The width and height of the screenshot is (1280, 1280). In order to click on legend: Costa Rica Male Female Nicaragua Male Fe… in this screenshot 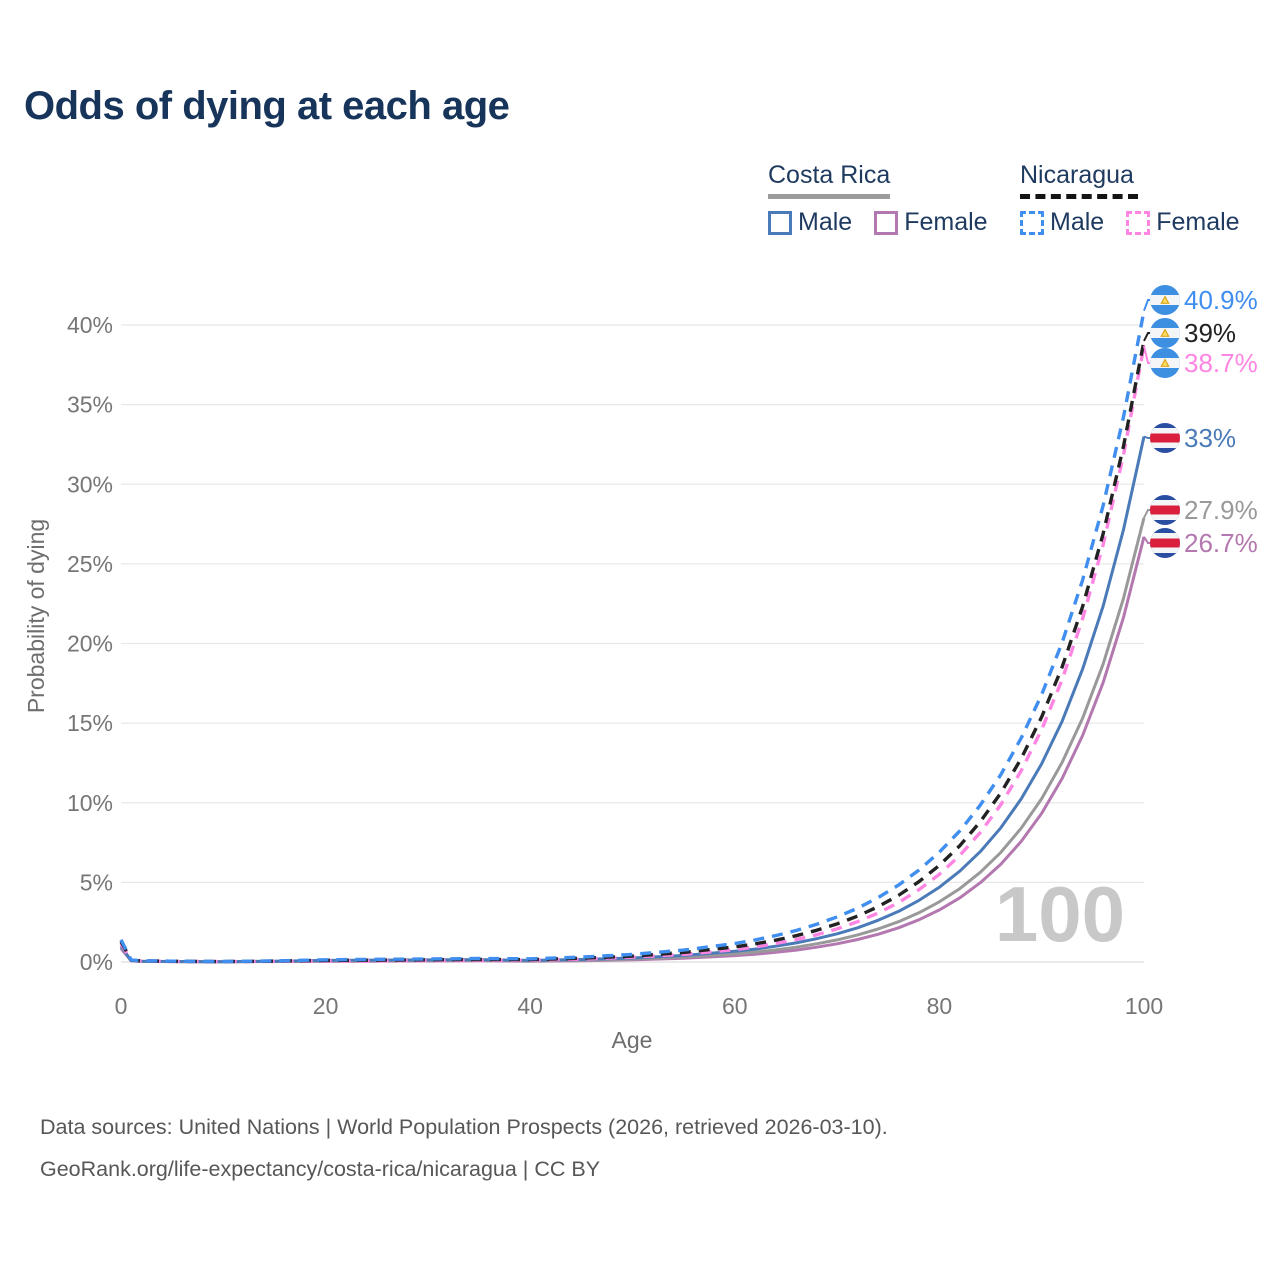, I will do `click(640, 203)`.